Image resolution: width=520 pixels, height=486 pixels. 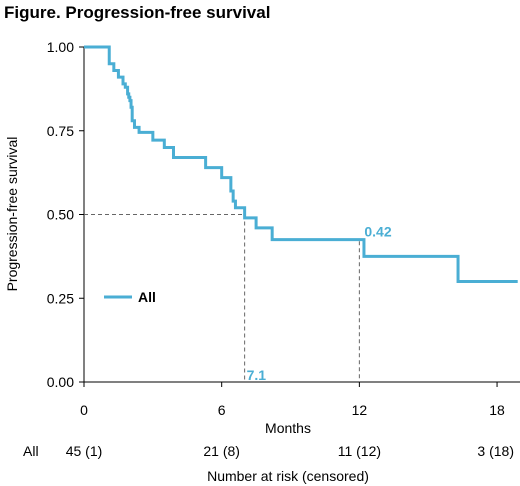 What do you see at coordinates (12, 214) in the screenshot?
I see `y-axis-title: Progression-free survival` at bounding box center [12, 214].